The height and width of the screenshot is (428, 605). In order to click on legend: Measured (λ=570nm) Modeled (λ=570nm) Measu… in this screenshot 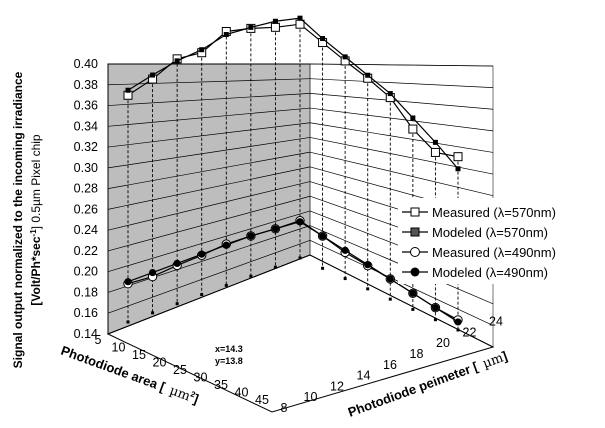, I will do `click(499, 241)`.